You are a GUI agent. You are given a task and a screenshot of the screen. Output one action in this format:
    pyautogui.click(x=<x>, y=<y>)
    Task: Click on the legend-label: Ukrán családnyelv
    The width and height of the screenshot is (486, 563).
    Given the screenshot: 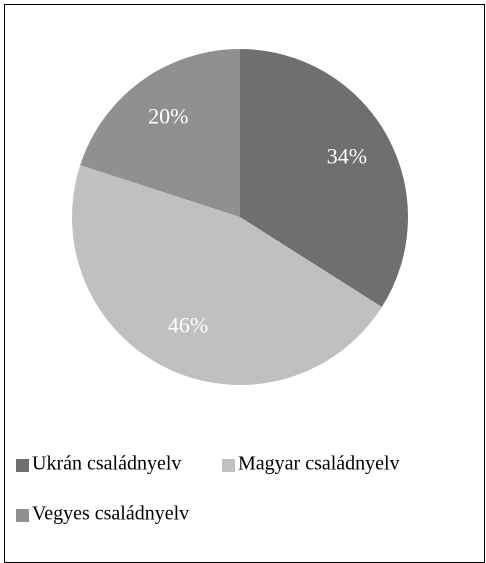 What is the action you would take?
    pyautogui.click(x=106, y=464)
    